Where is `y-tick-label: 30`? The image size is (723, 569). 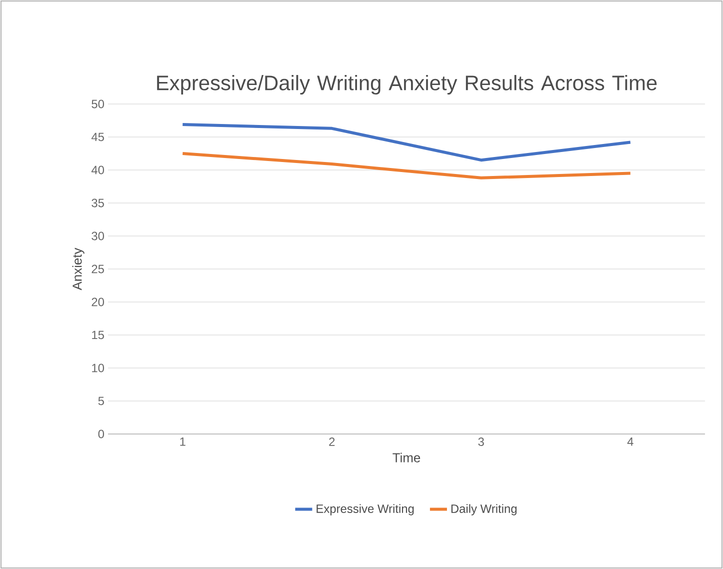 y-tick-label: 30 is located at coordinates (98, 236).